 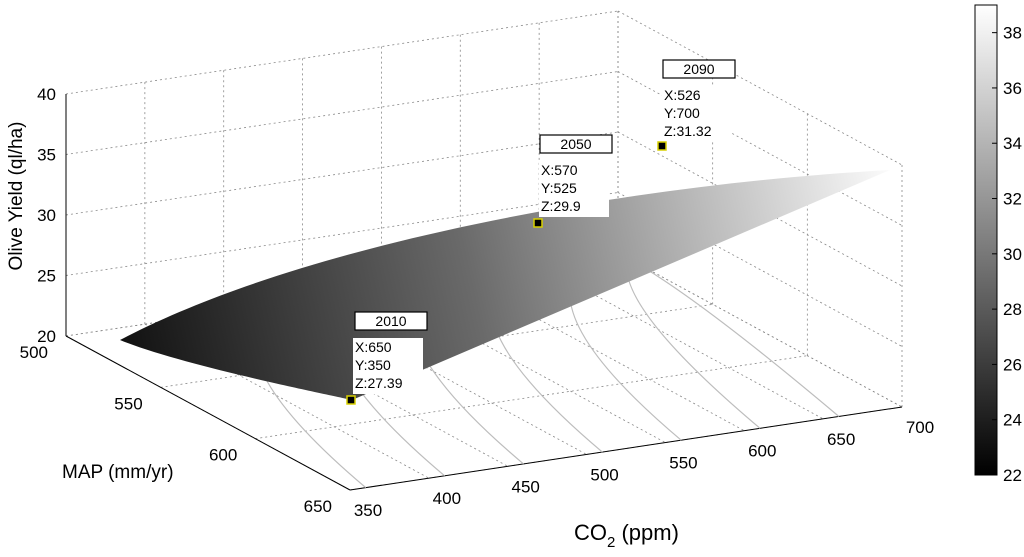 I want to click on yield-tick-label: 30, so click(x=46, y=215).